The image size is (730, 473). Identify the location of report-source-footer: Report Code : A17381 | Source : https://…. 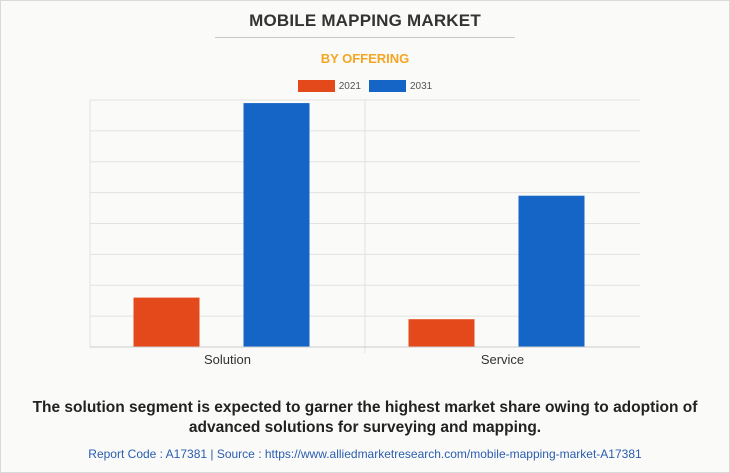
(365, 454).